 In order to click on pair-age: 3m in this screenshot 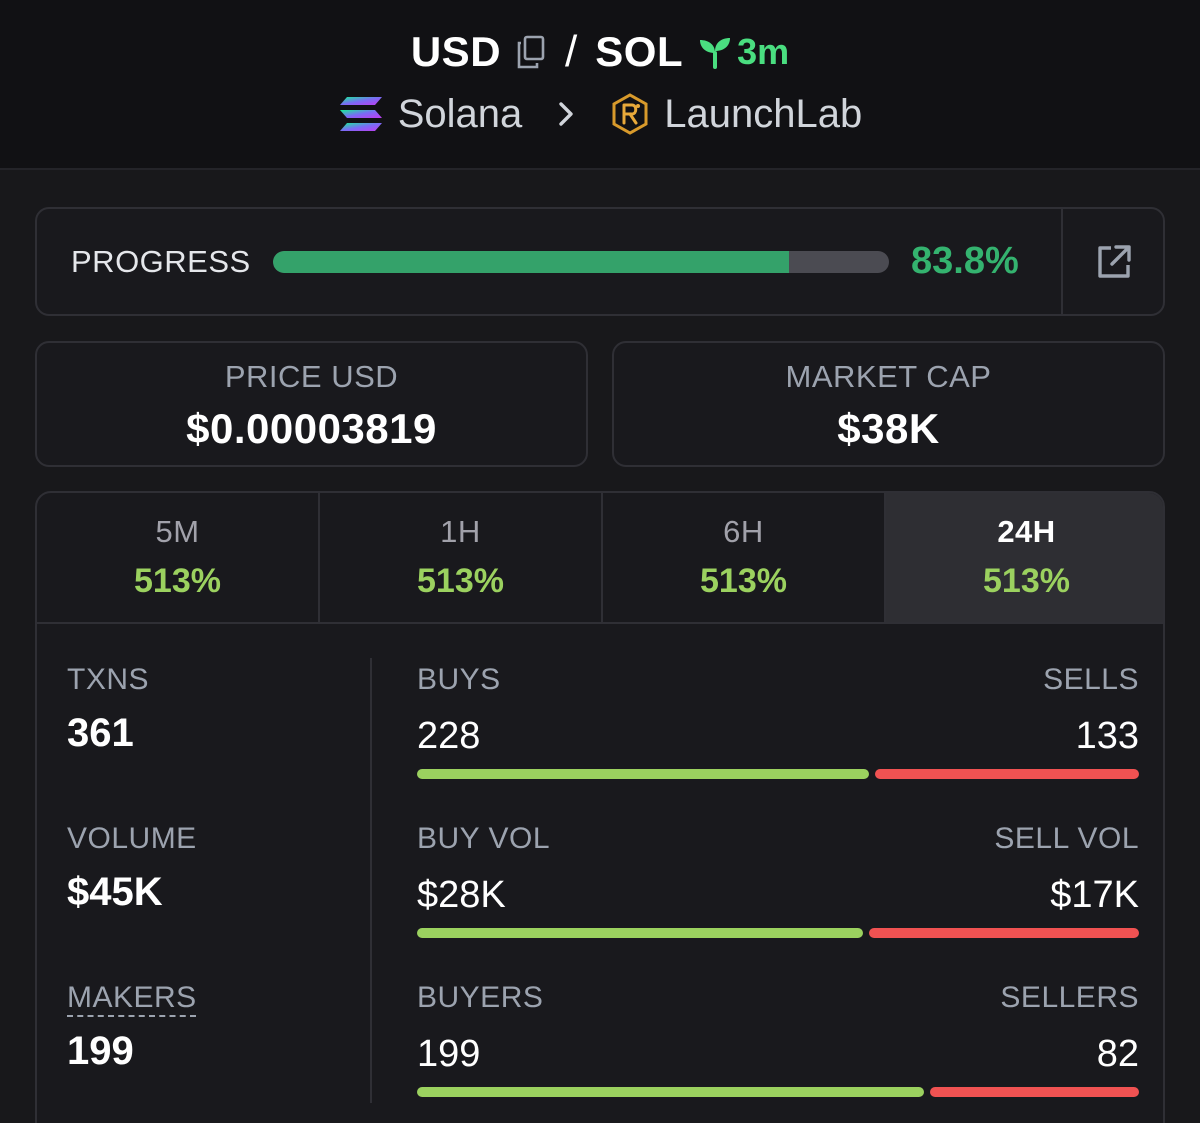, I will do `click(743, 52)`.